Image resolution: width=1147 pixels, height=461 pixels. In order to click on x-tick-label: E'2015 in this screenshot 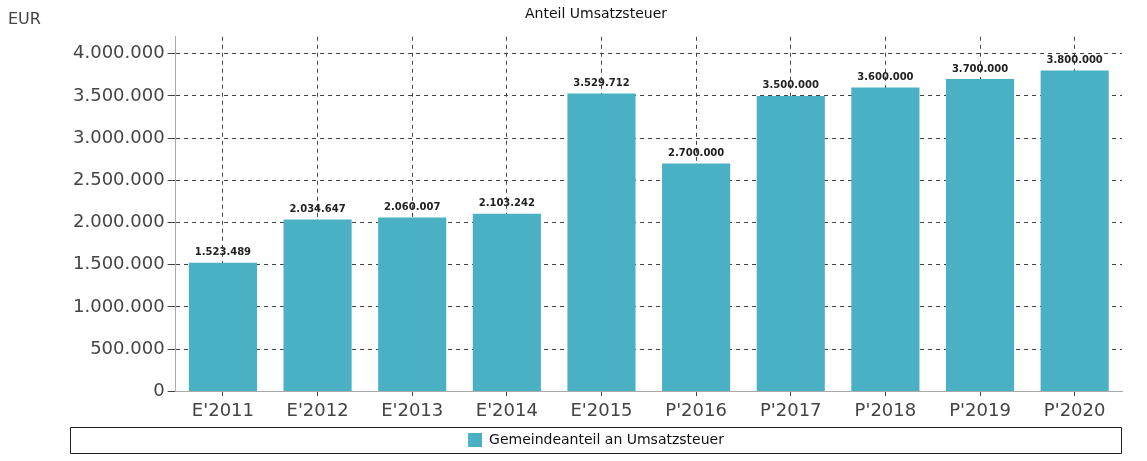, I will do `click(601, 409)`.